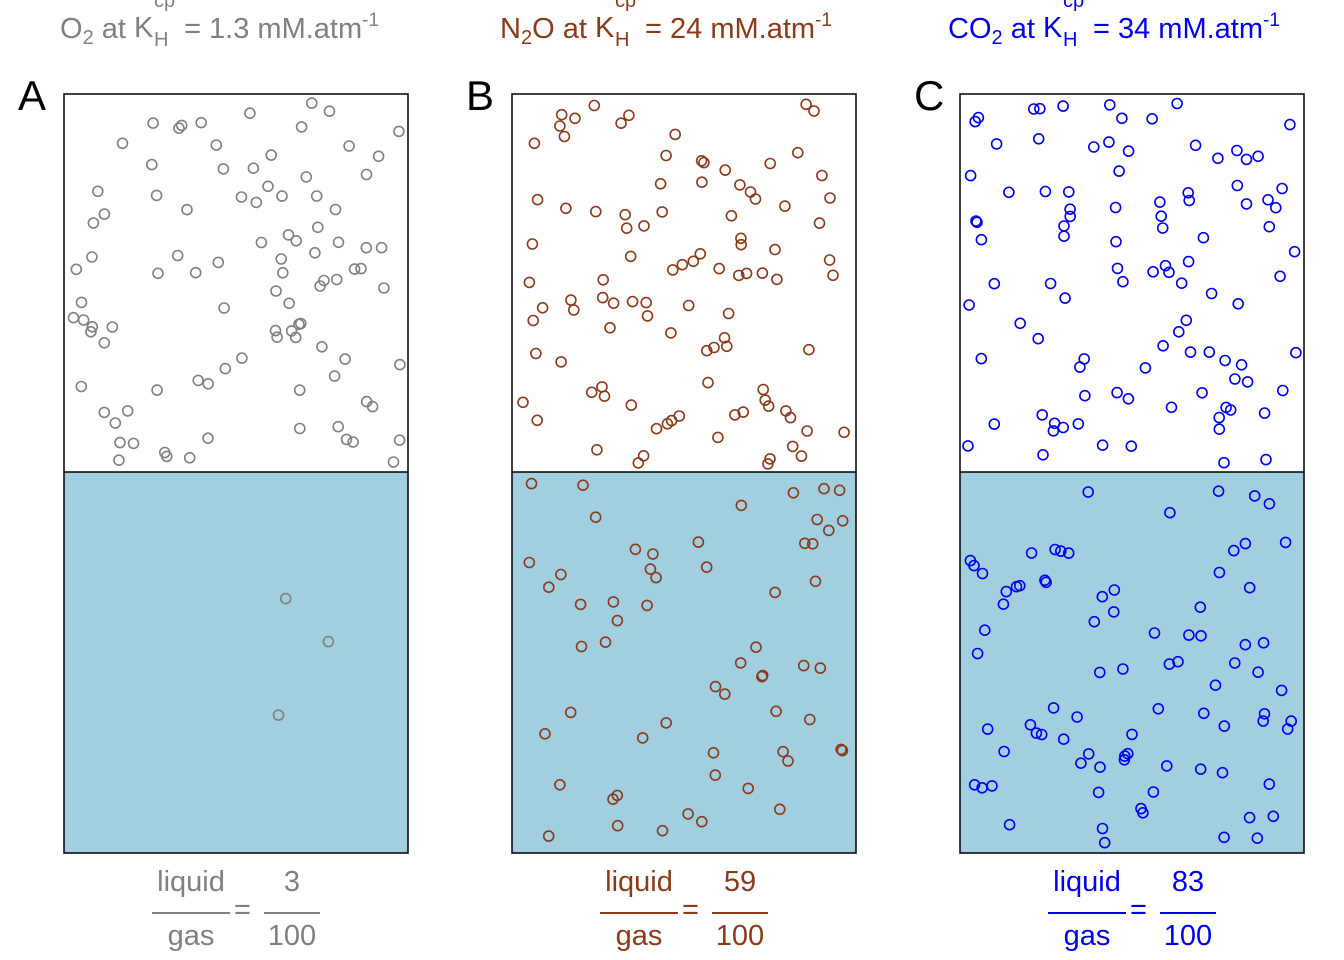 This screenshot has height=960, width=1344. Describe the element at coordinates (639, 913) in the screenshot. I see `panel-b-ratio-bar` at that location.